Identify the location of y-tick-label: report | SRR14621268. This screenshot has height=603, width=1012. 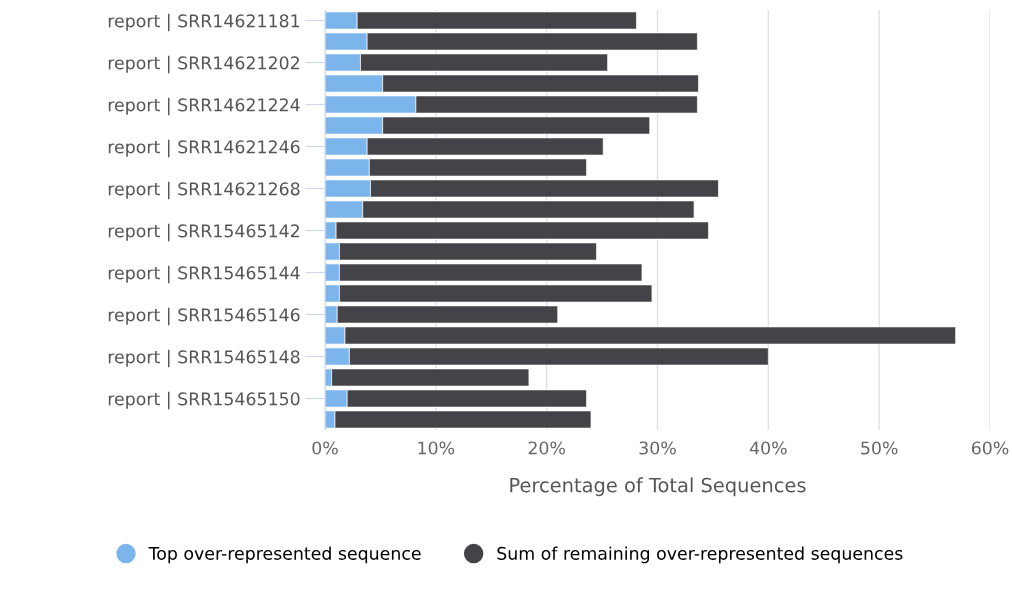
(204, 190).